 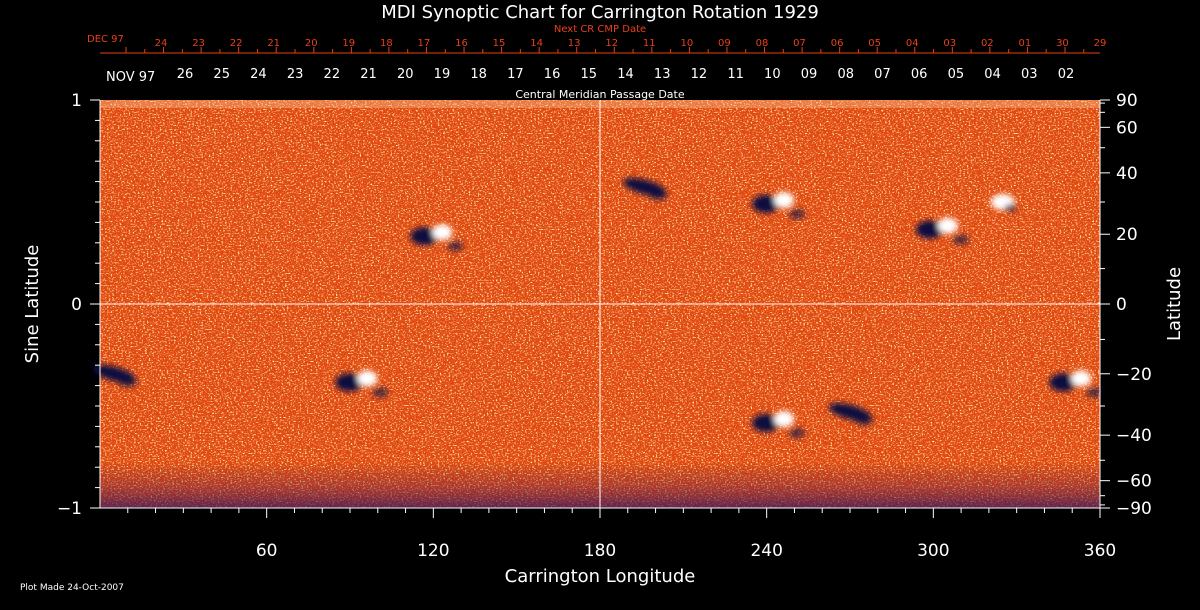 What do you see at coordinates (1134, 482) in the screenshot?
I see `right-y-tick-label: −60` at bounding box center [1134, 482].